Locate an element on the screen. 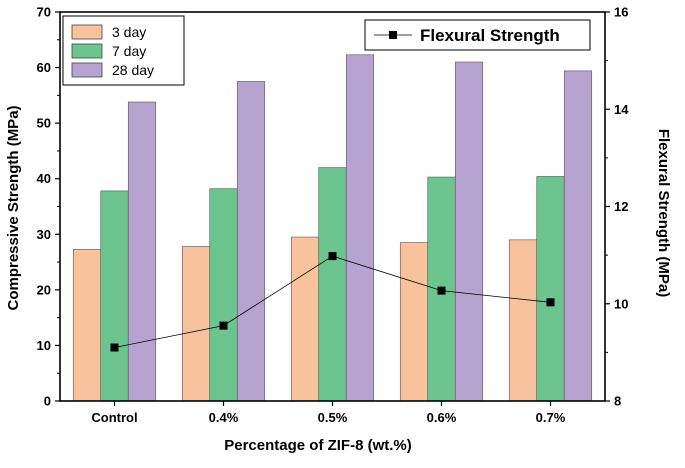 The width and height of the screenshot is (685, 468). y2-tick-label: 8 is located at coordinates (617, 401).